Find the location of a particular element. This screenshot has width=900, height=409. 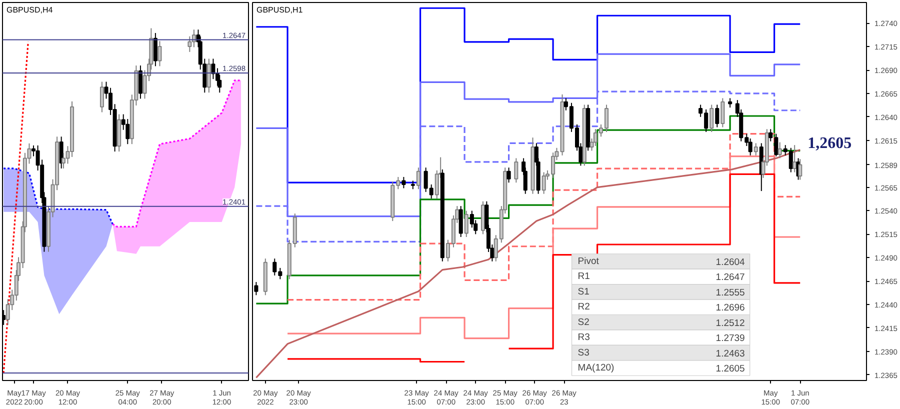

annotation: S1 is located at coordinates (584, 292).